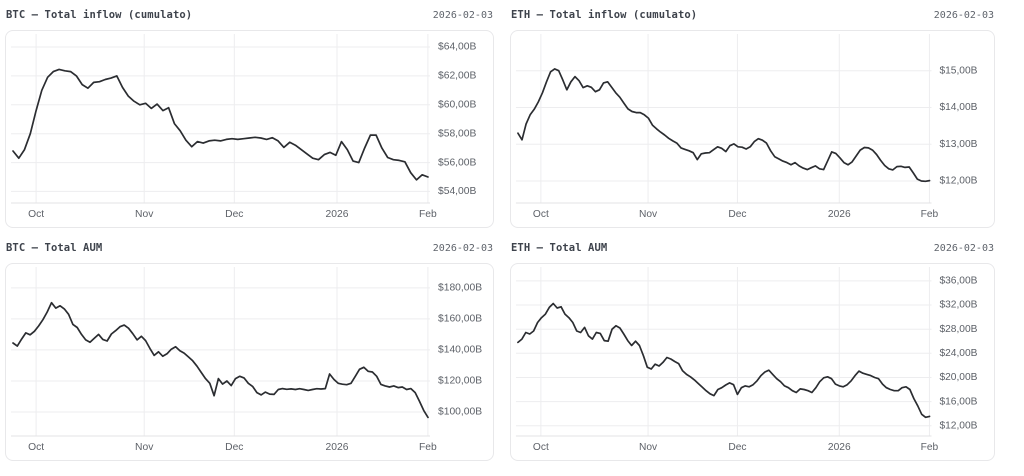 Image resolution: width=1024 pixels, height=476 pixels. Describe the element at coordinates (54, 248) in the screenshot. I see `chart-title: BTC — Total AUM` at that location.